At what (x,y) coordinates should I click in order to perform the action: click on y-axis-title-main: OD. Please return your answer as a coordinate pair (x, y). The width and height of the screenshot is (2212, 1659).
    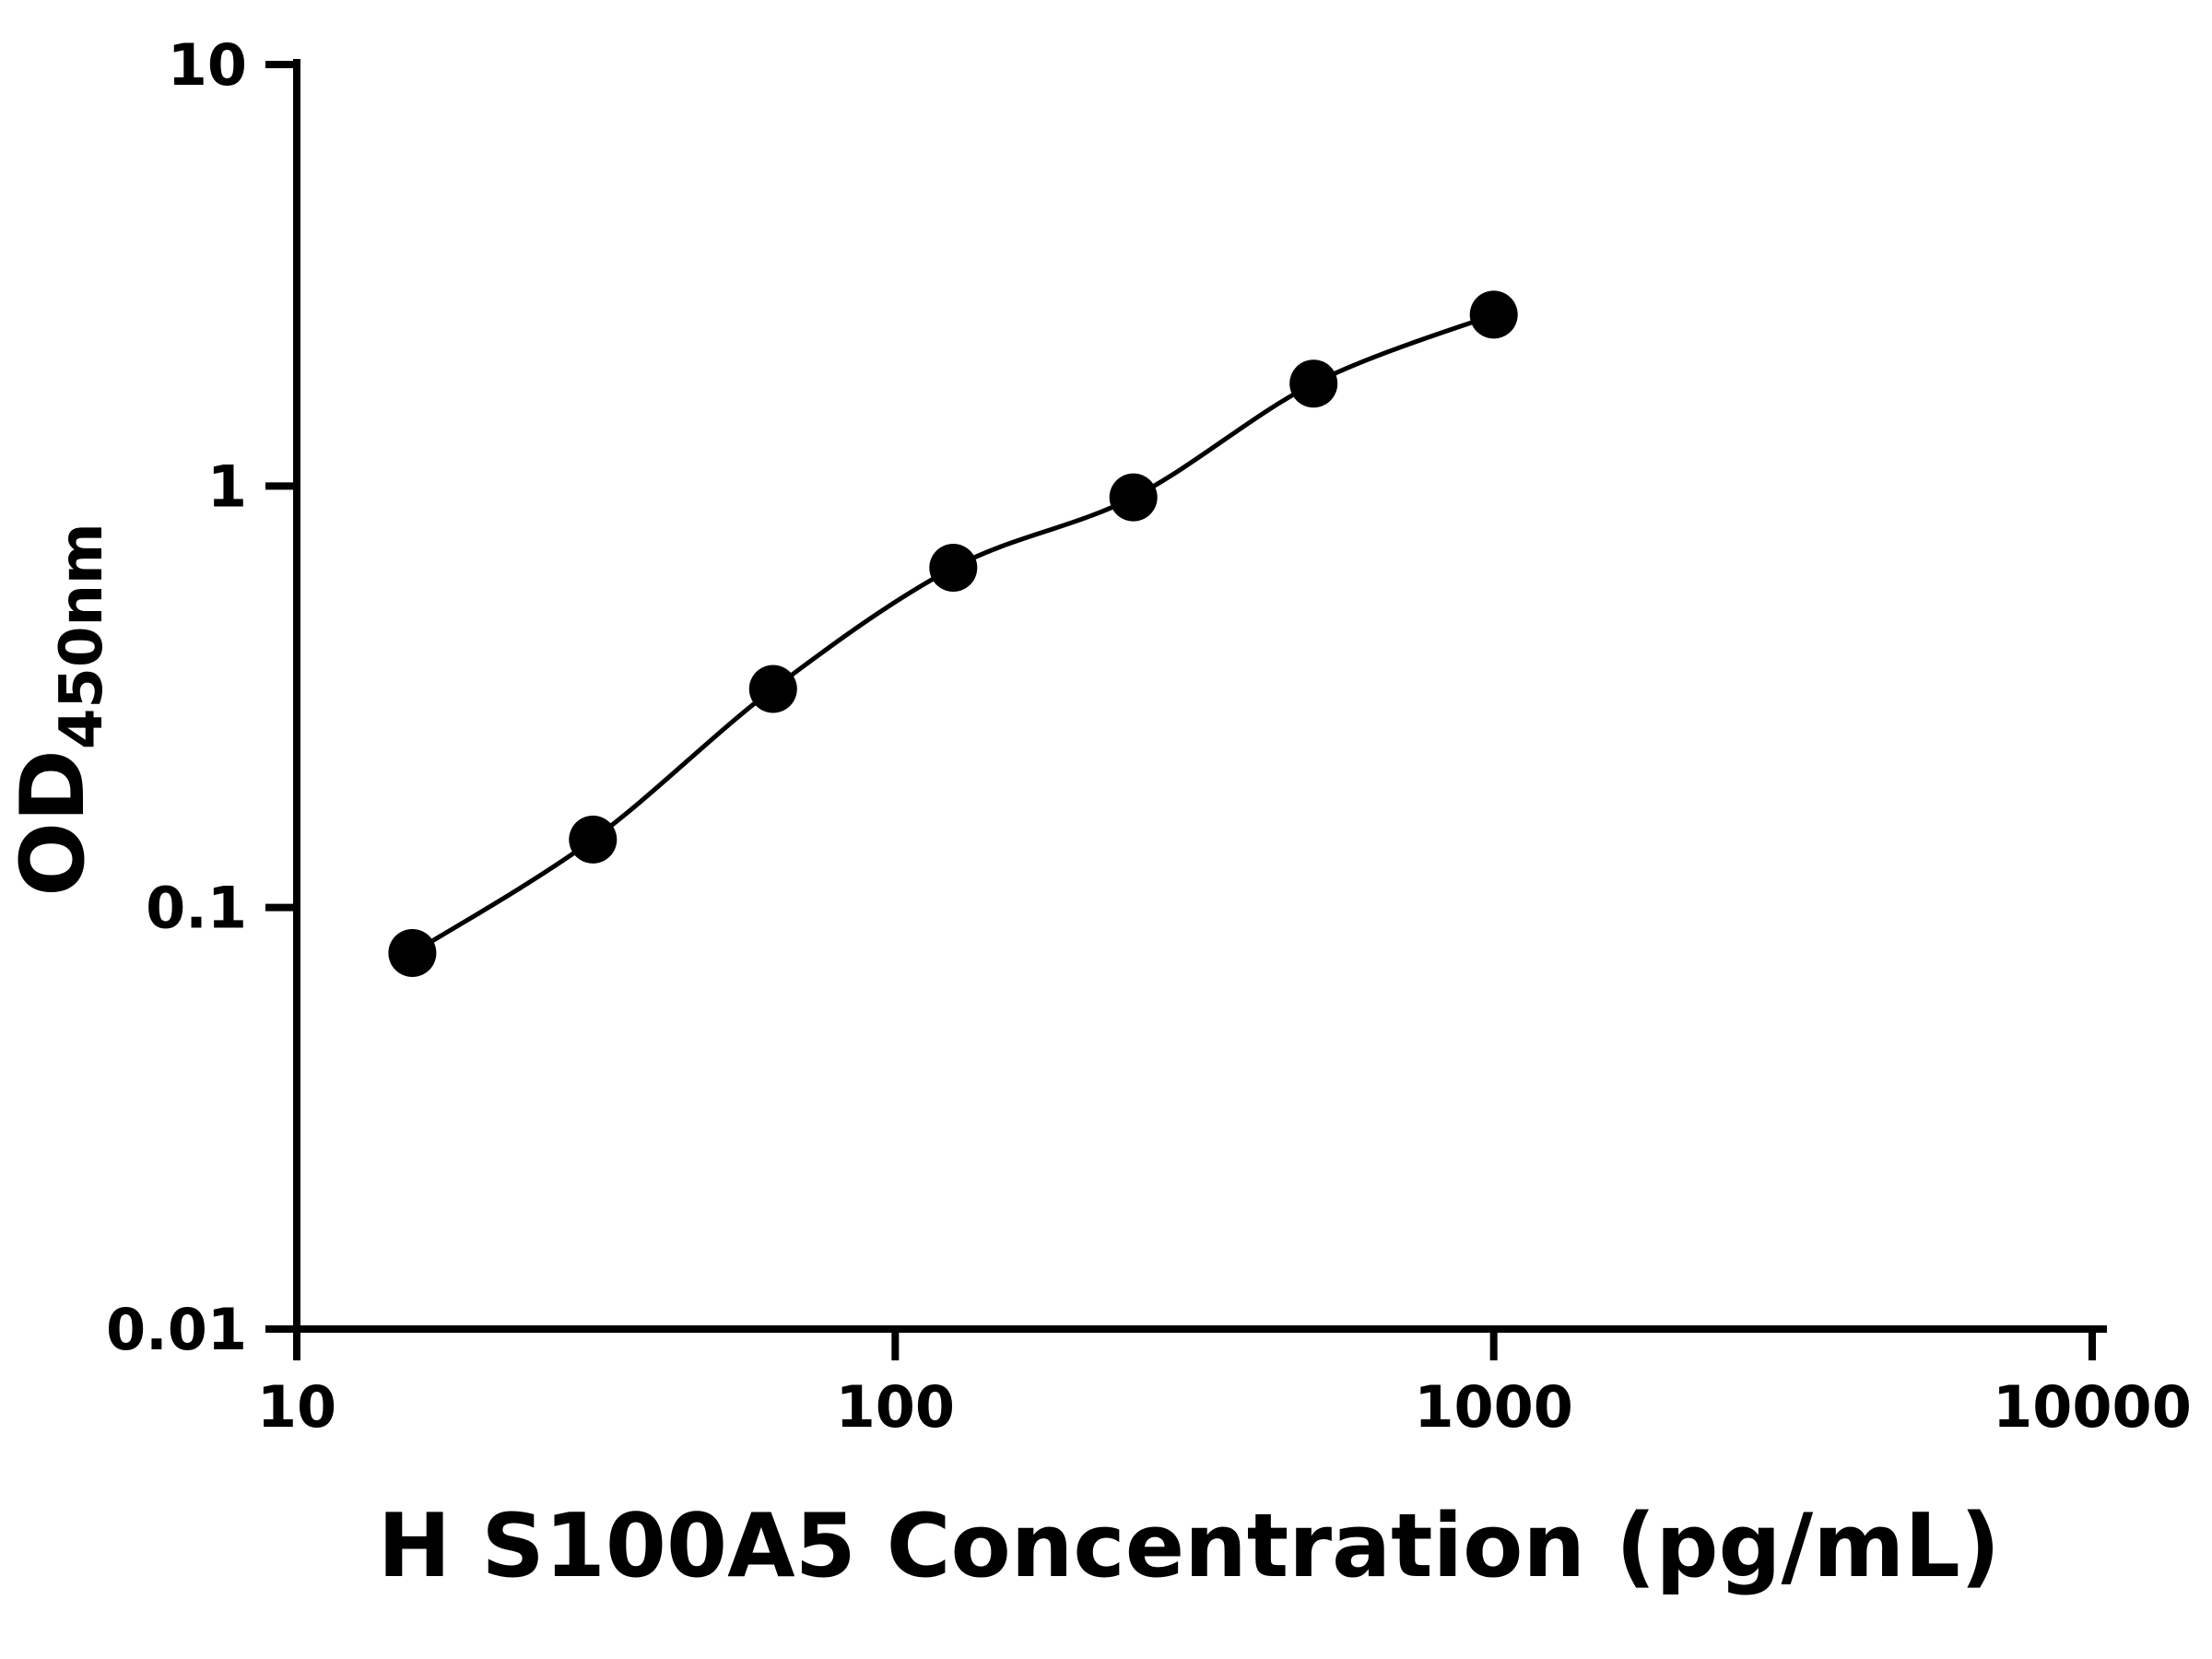
    Looking at the image, I should click on (53, 823).